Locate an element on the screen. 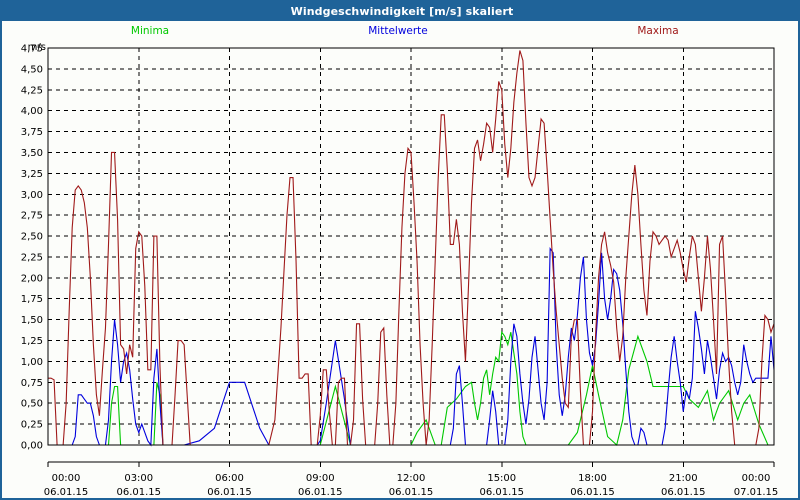  x-tick-label-date: 07.01.15 is located at coordinates (756, 492).